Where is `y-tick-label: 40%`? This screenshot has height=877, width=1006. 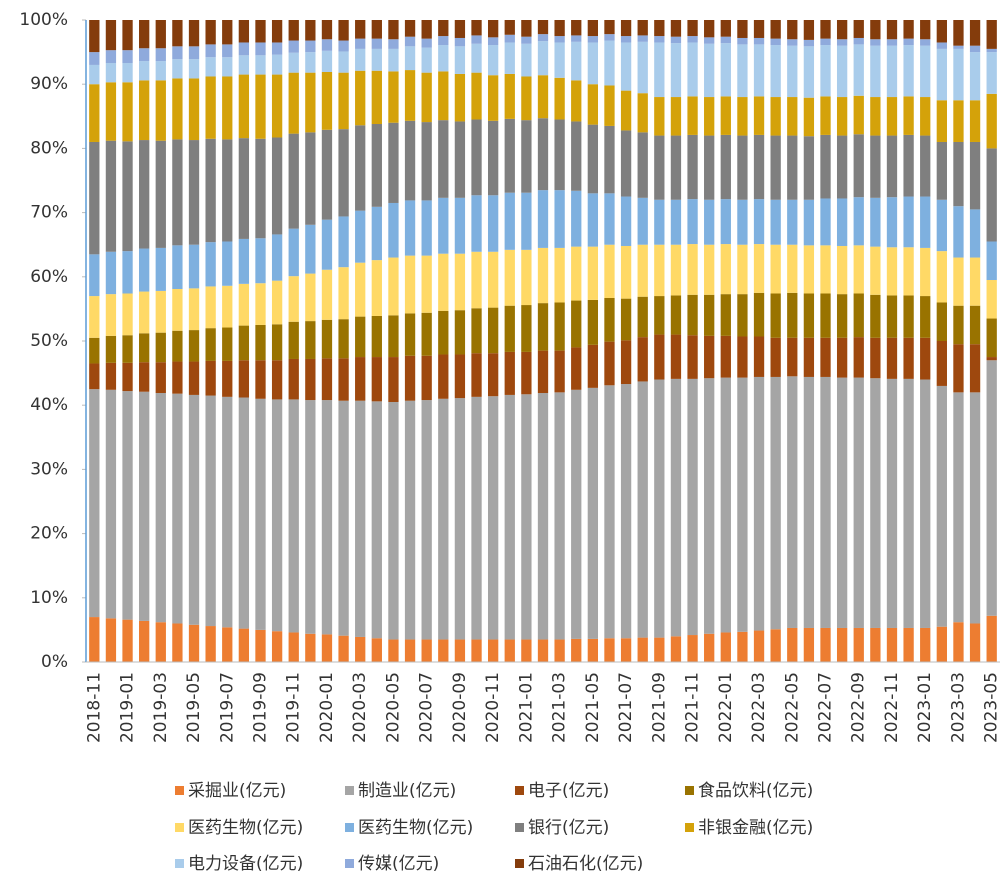 y-tick-label: 40% is located at coordinates (49, 405).